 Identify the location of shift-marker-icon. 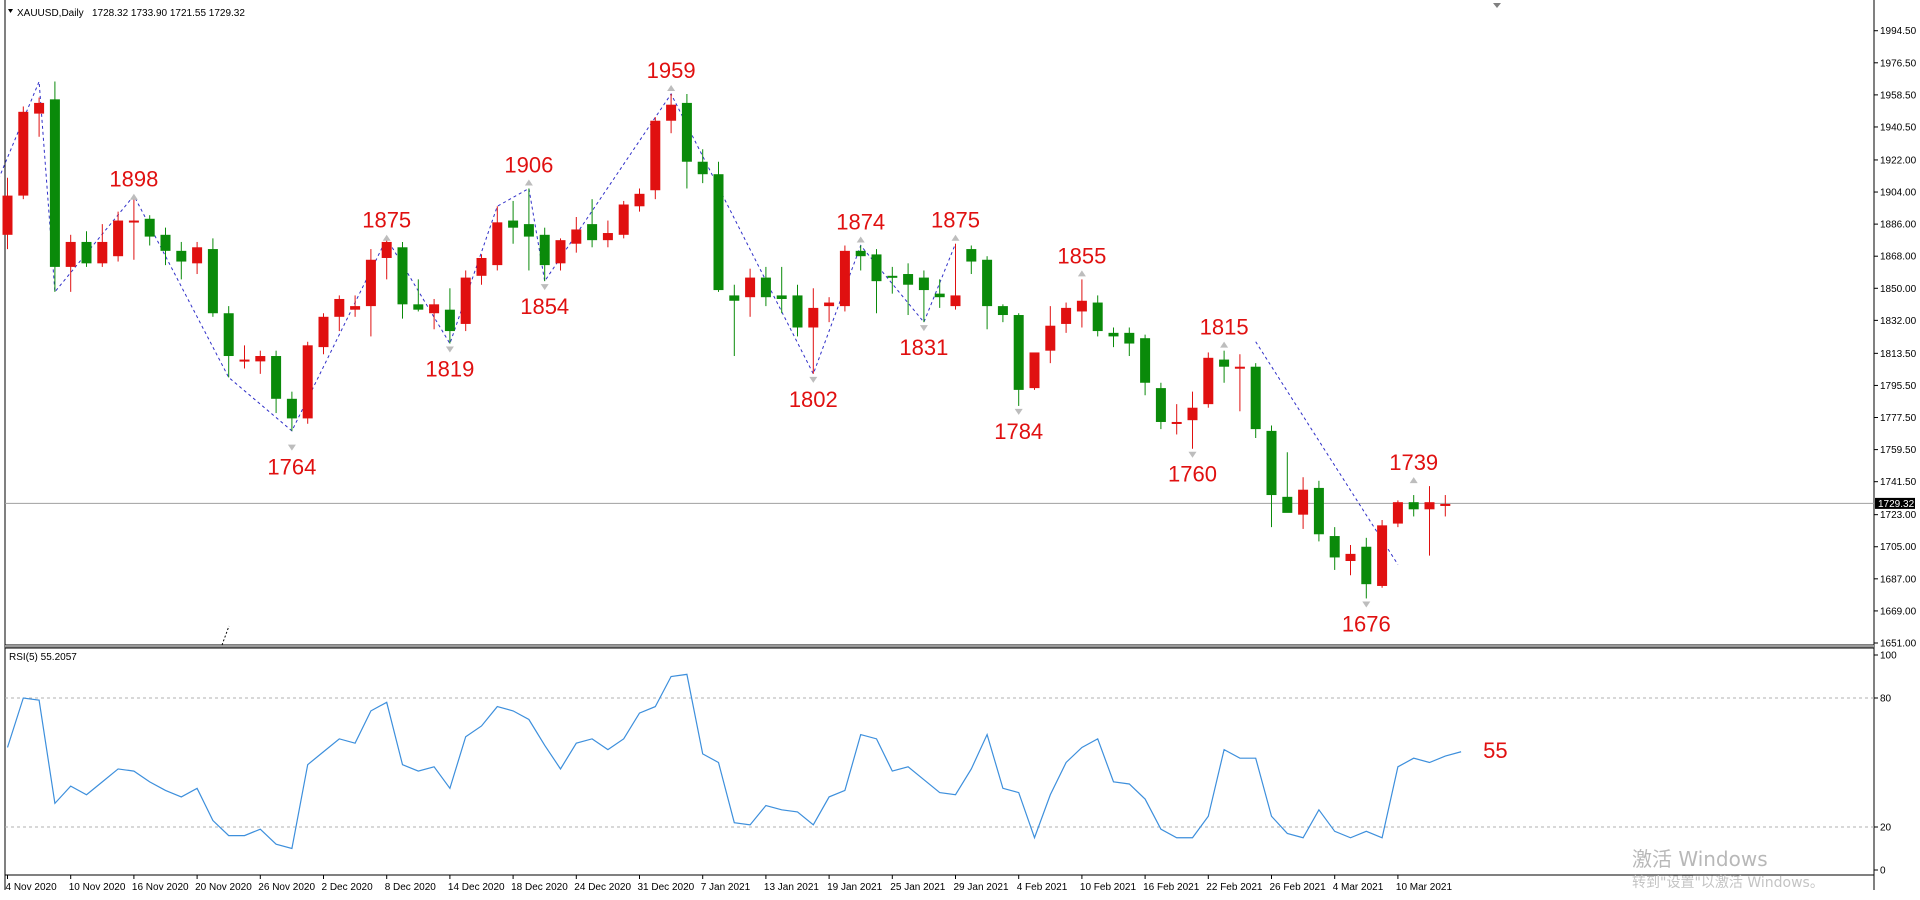
(1497, 5).